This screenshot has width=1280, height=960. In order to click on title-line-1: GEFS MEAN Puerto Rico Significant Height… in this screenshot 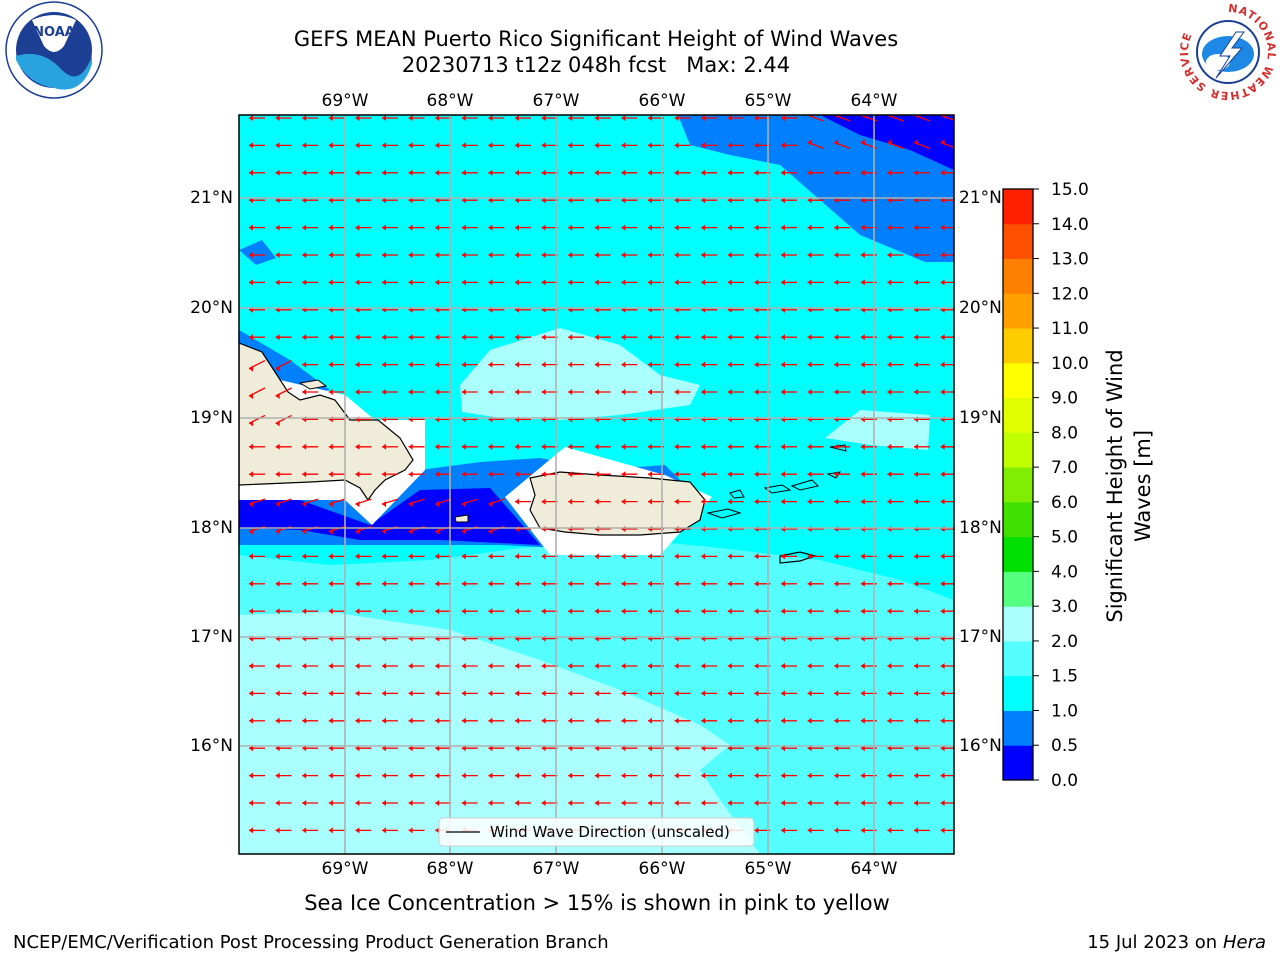, I will do `click(596, 39)`.